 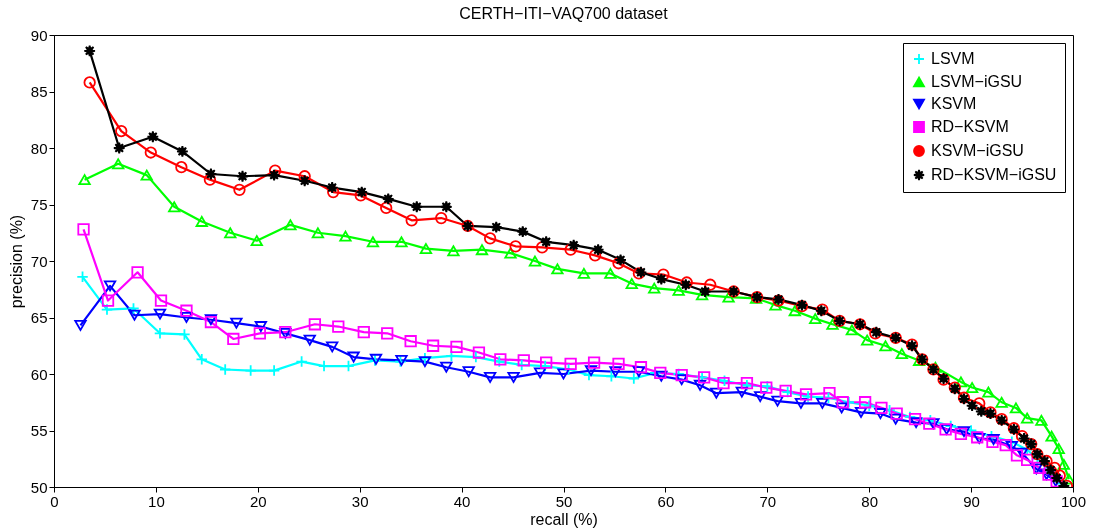 I want to click on y-tick-label: 65, so click(x=39, y=317).